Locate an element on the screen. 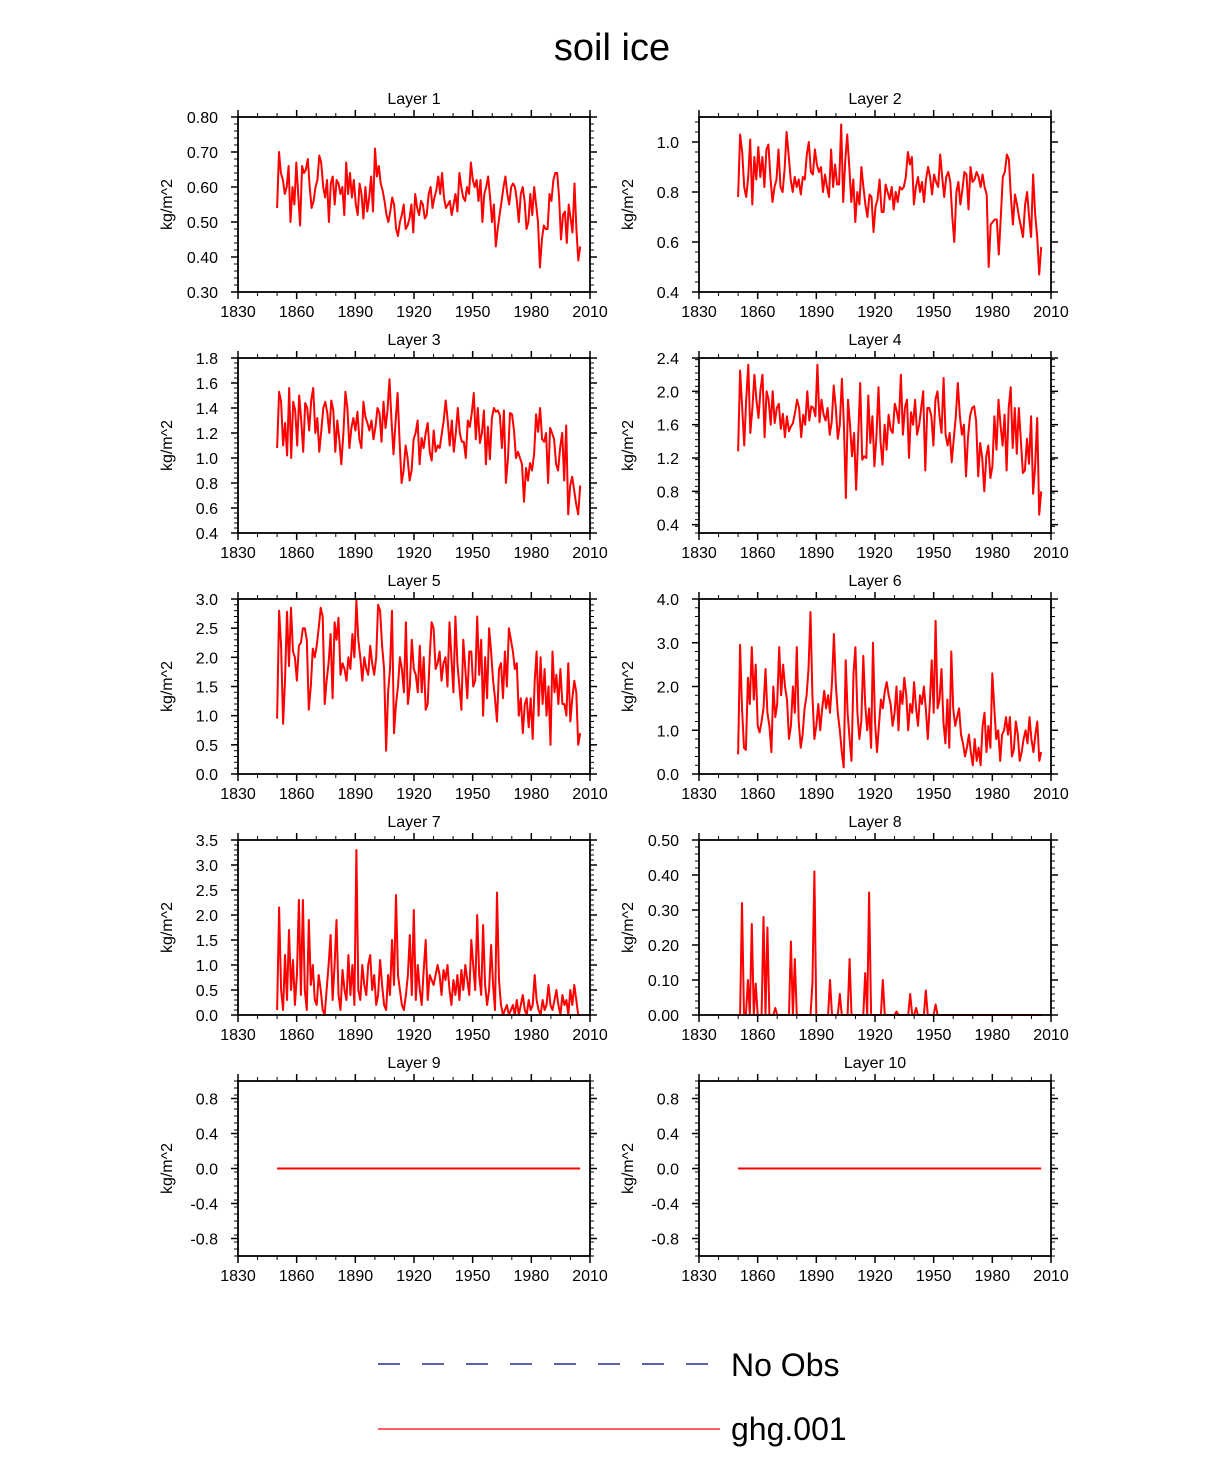 The width and height of the screenshot is (1224, 1470). y-tick-label: 0.80 is located at coordinates (202, 118).